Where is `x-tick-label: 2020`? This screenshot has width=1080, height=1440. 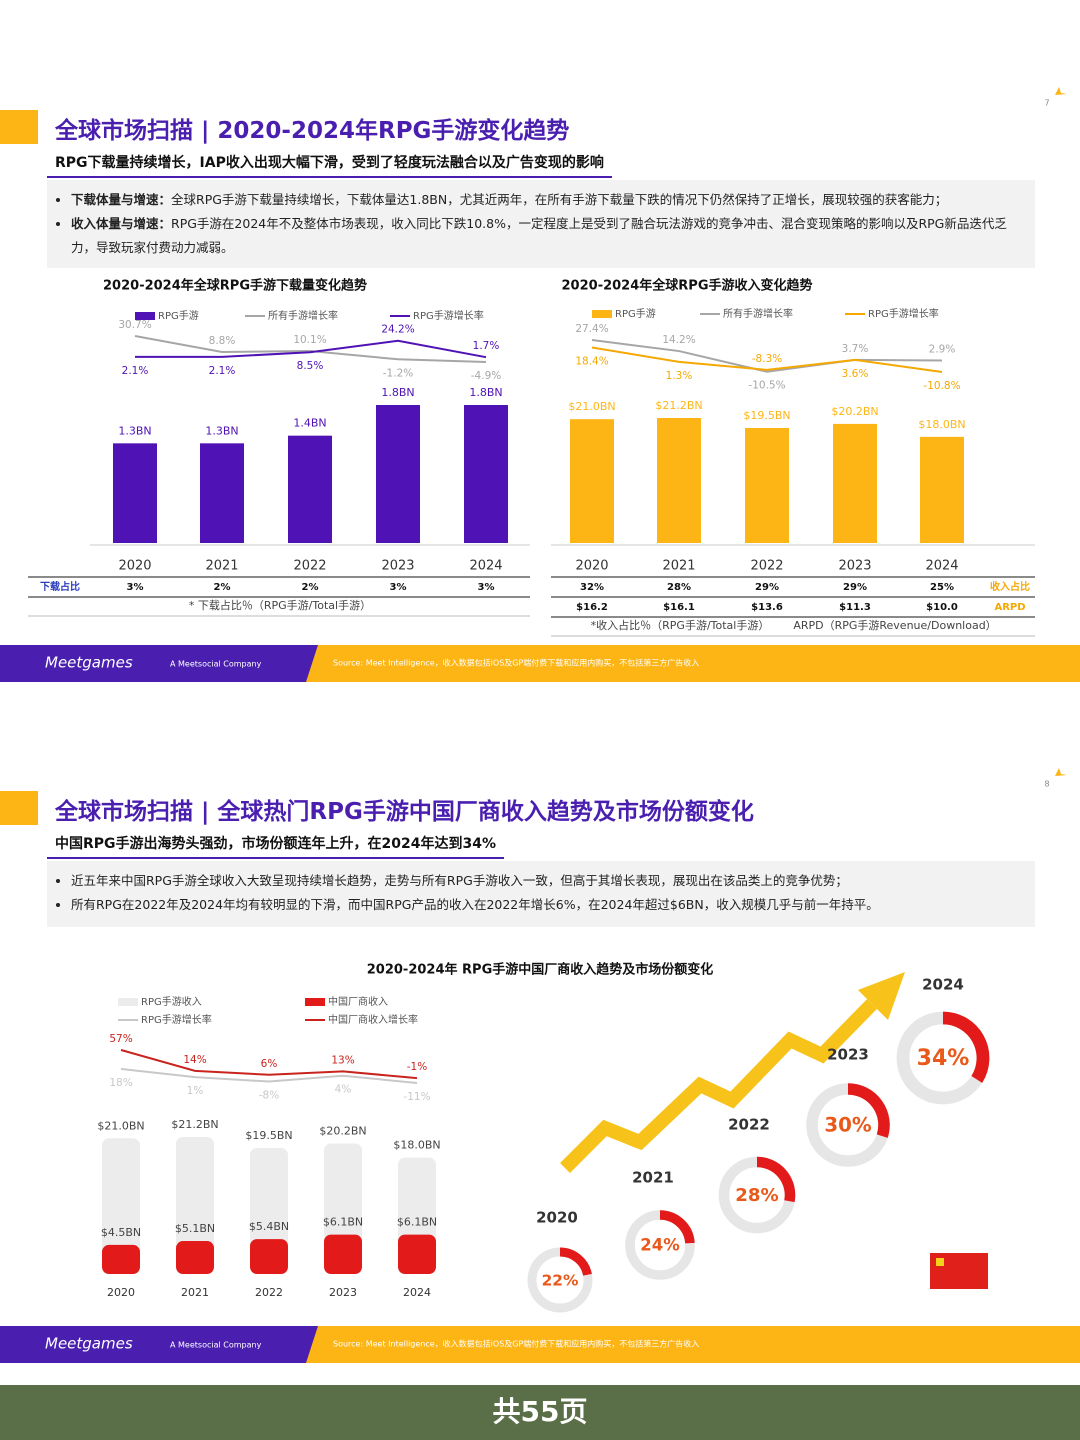
x-tick-label: 2020 is located at coordinates (591, 566).